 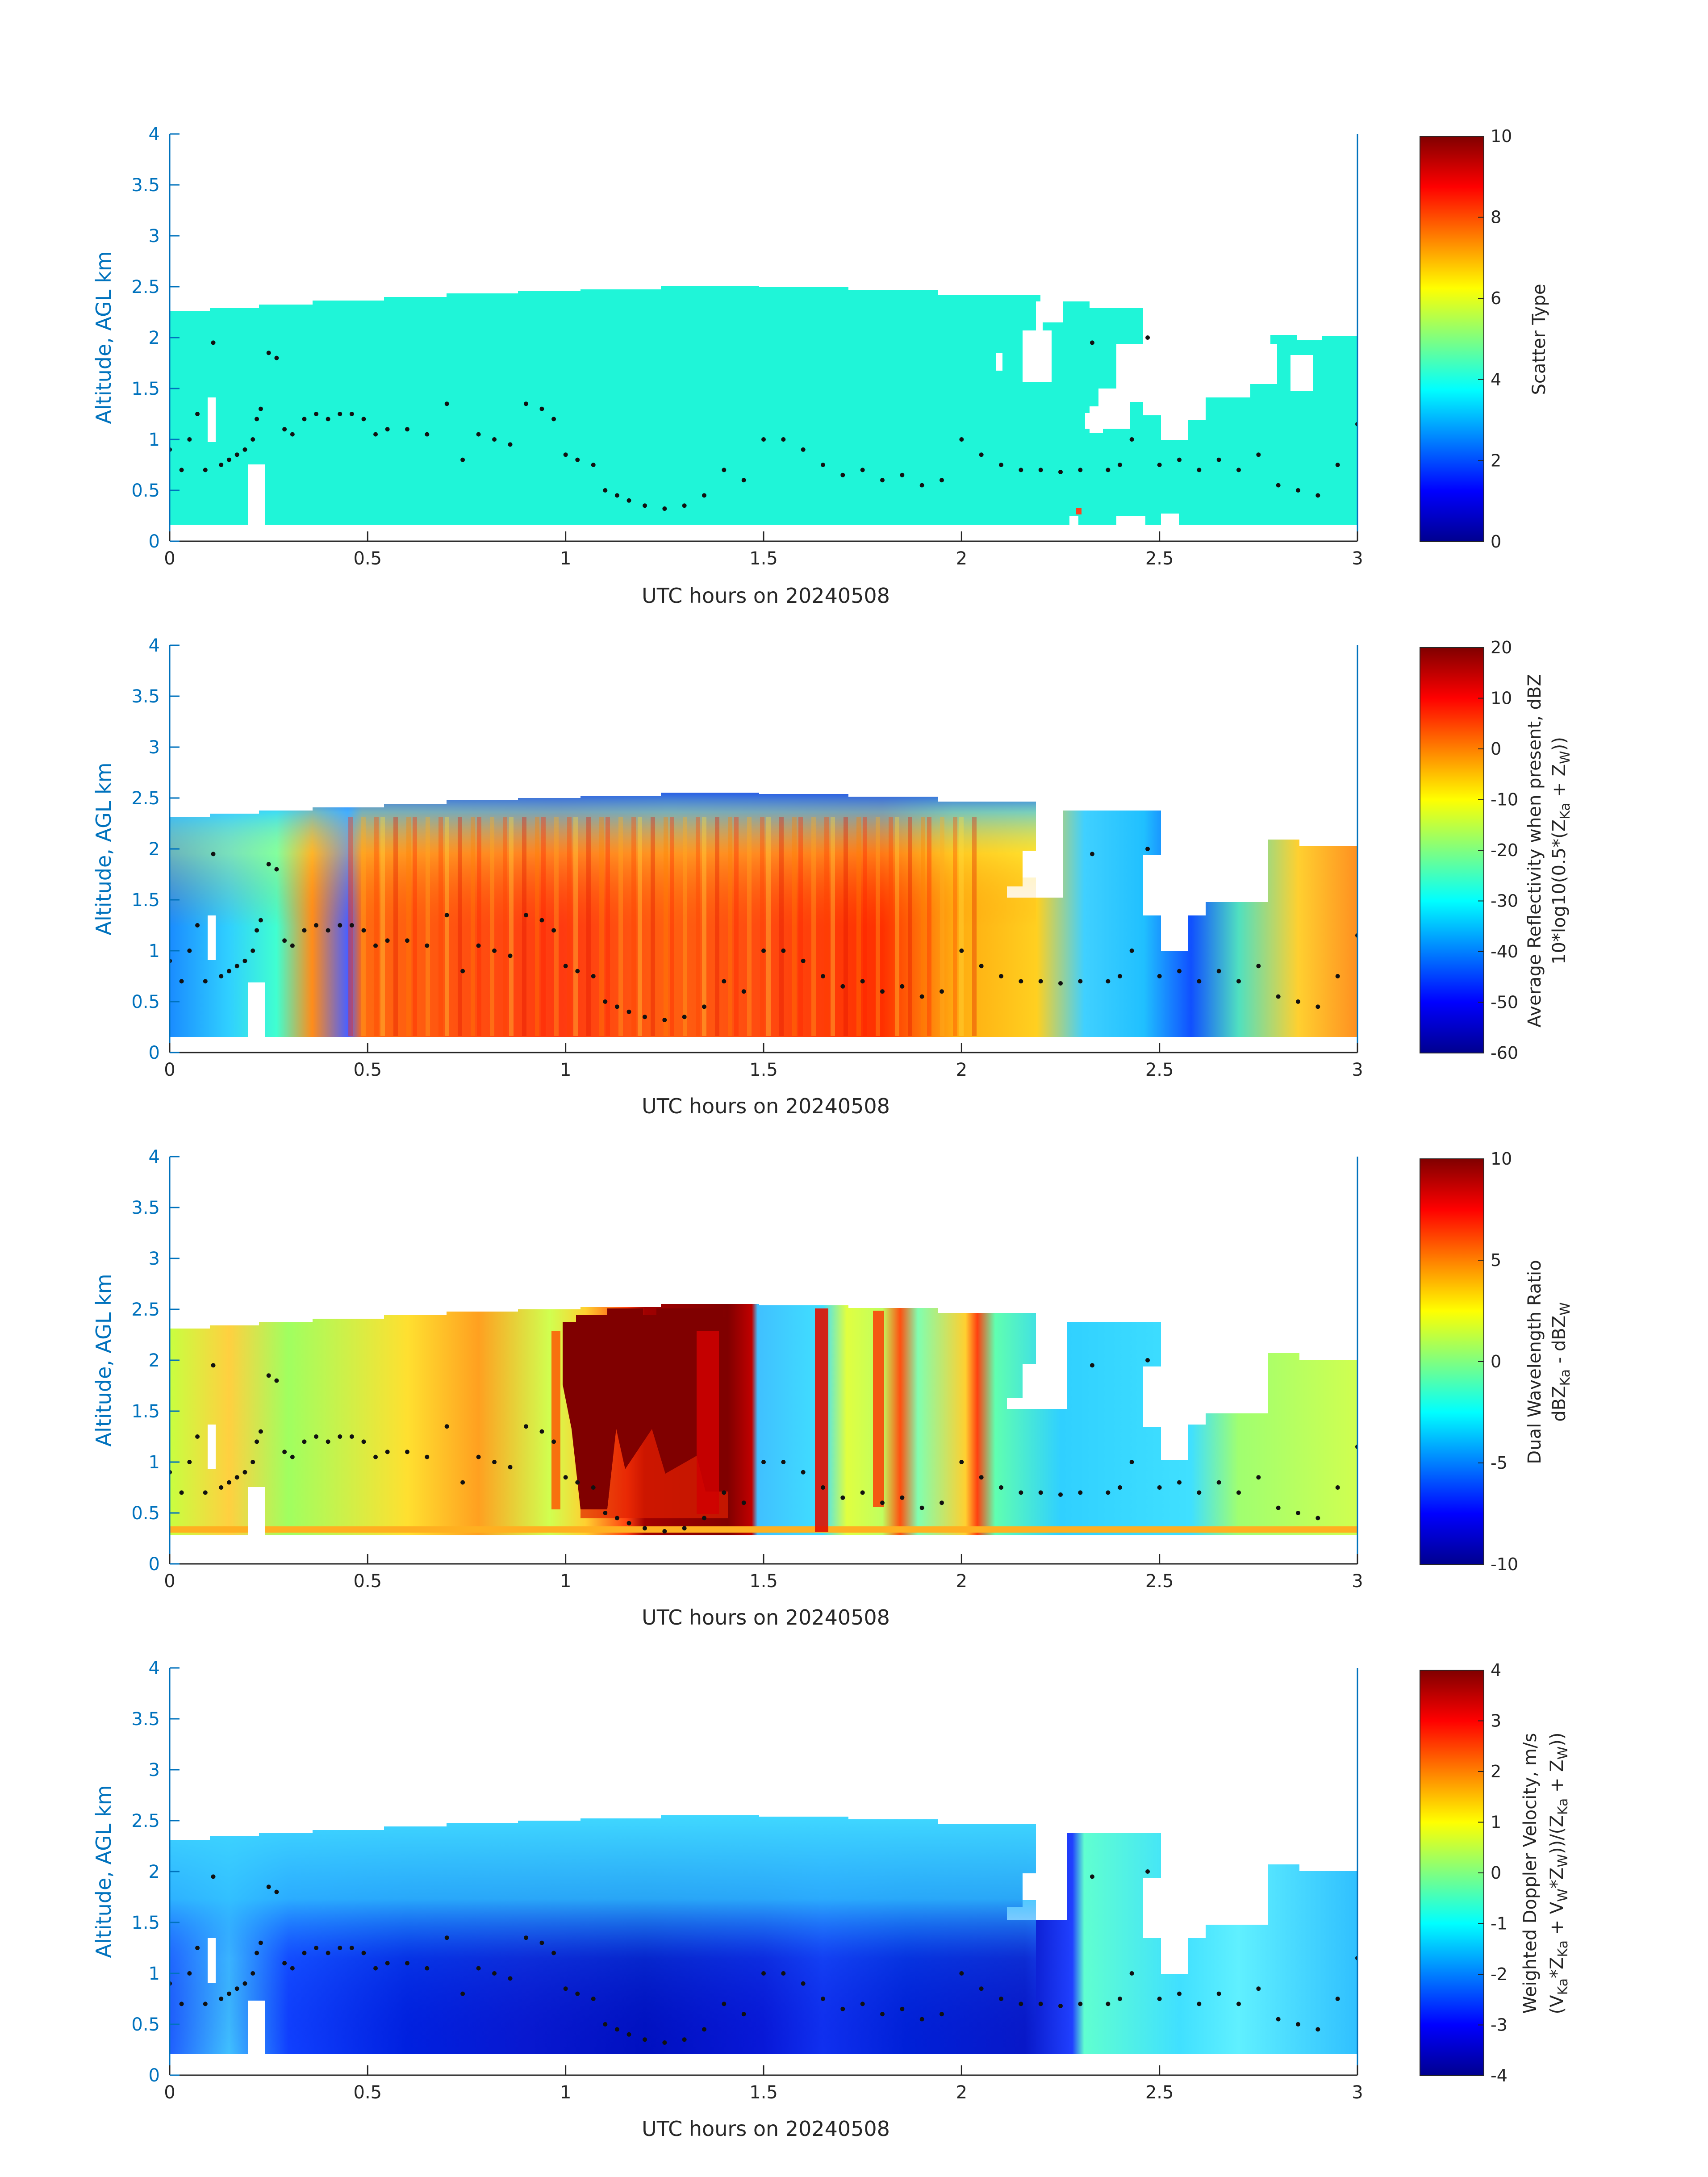 What do you see at coordinates (1499, 1463) in the screenshot?
I see `colorbar-tick-label: -5` at bounding box center [1499, 1463].